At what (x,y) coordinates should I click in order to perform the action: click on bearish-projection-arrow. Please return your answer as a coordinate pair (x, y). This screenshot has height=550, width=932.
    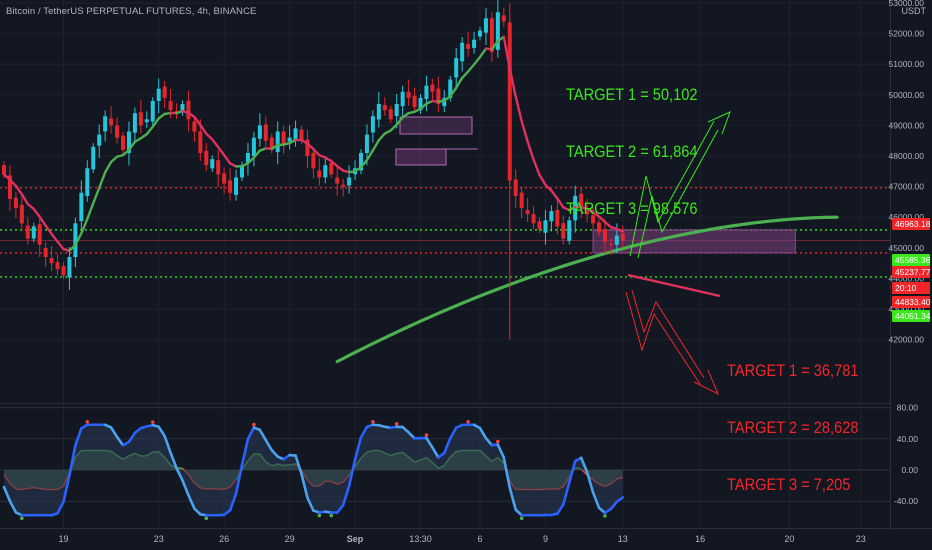
    Looking at the image, I should click on (672, 342).